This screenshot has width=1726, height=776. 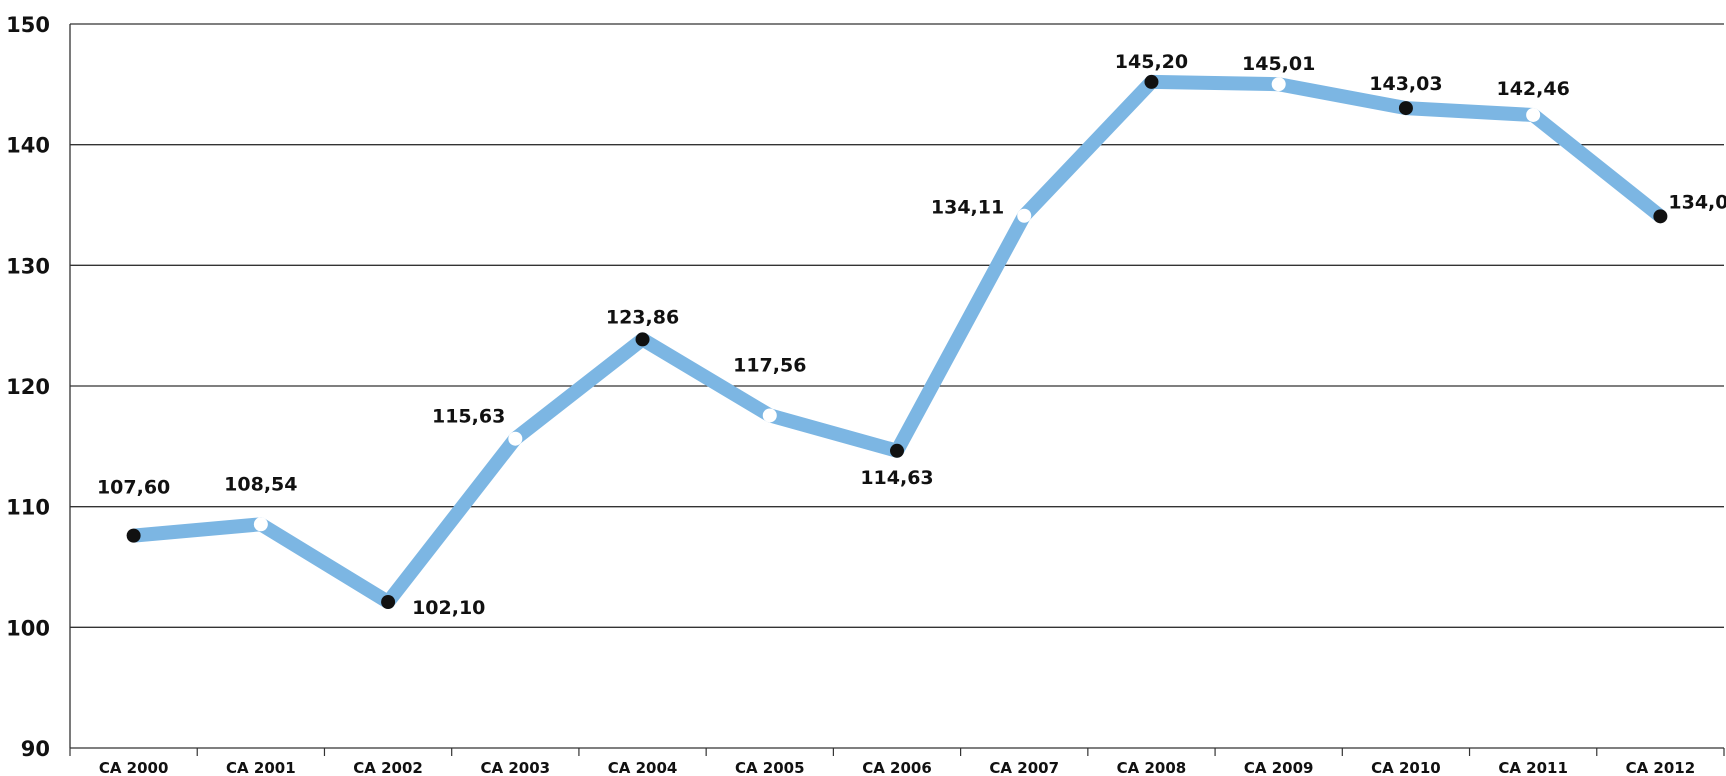 What do you see at coordinates (388, 767) in the screenshot?
I see `x-tick-label: CA 2002` at bounding box center [388, 767].